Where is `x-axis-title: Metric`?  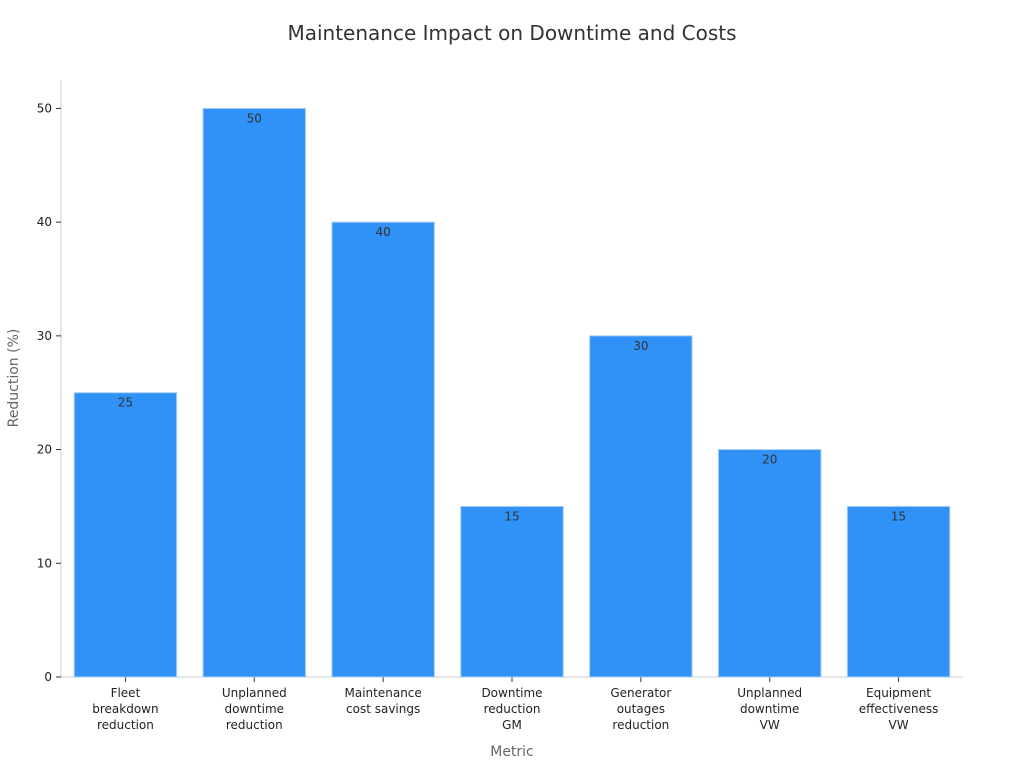 x-axis-title: Metric is located at coordinates (512, 752).